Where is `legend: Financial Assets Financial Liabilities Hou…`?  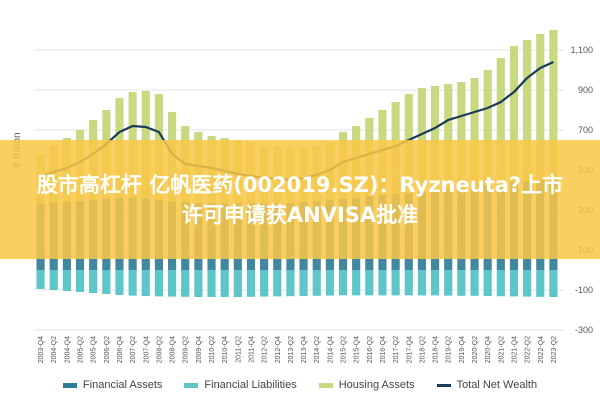 legend: Financial Assets Financial Liabilities Hou… is located at coordinates (300, 385).